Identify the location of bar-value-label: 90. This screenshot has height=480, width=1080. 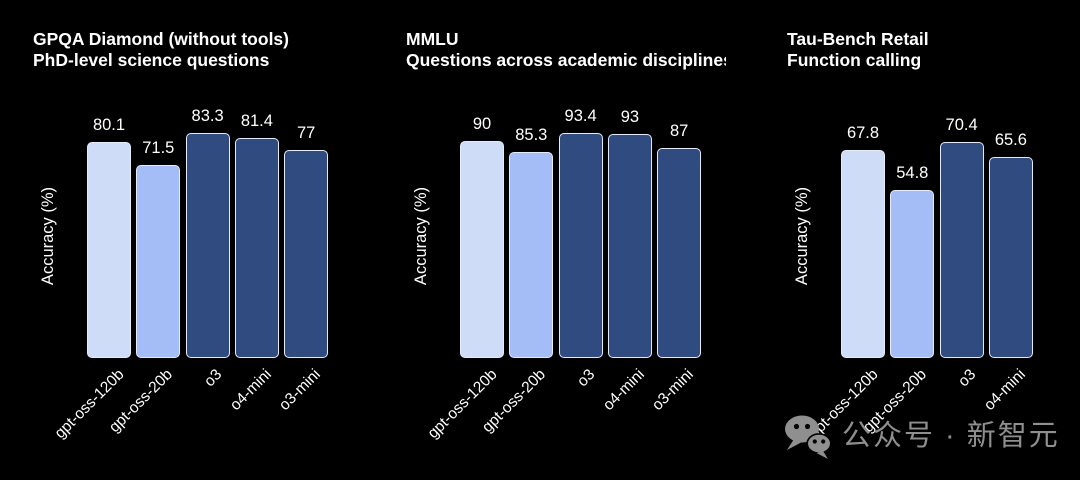
(482, 124).